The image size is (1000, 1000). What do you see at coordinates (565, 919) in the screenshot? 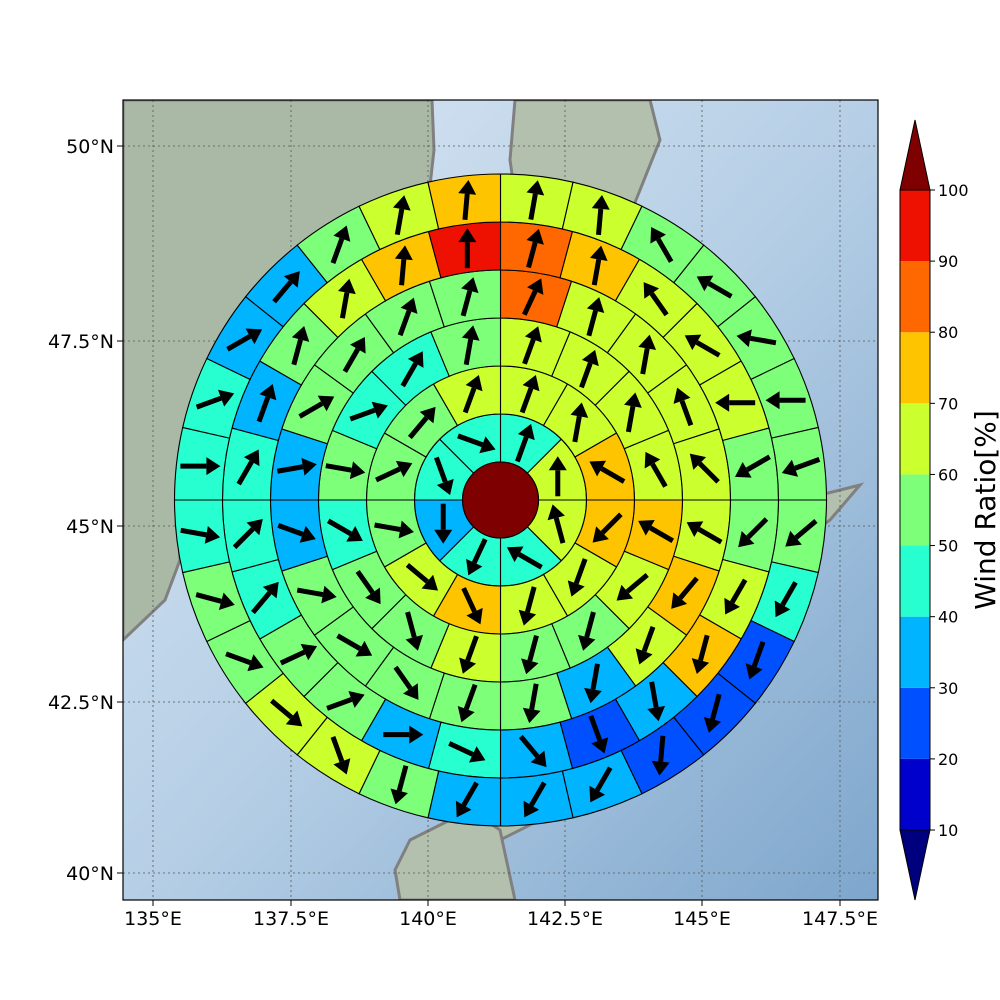
I see `x-tick-label: 142.5°E` at bounding box center [565, 919].